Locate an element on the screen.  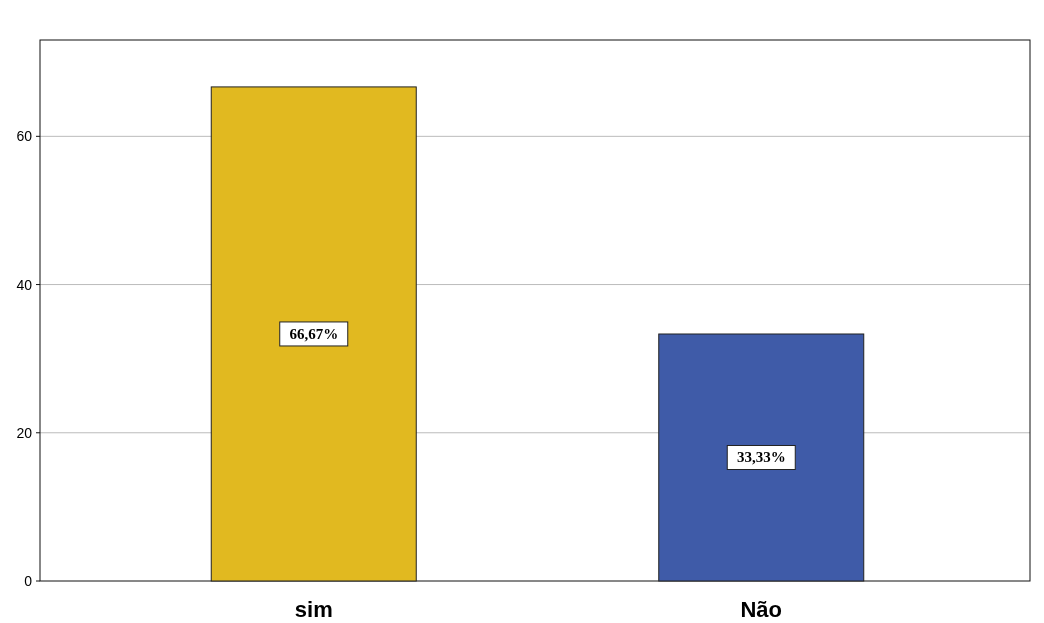
y-tick-label: 0 is located at coordinates (28, 581).